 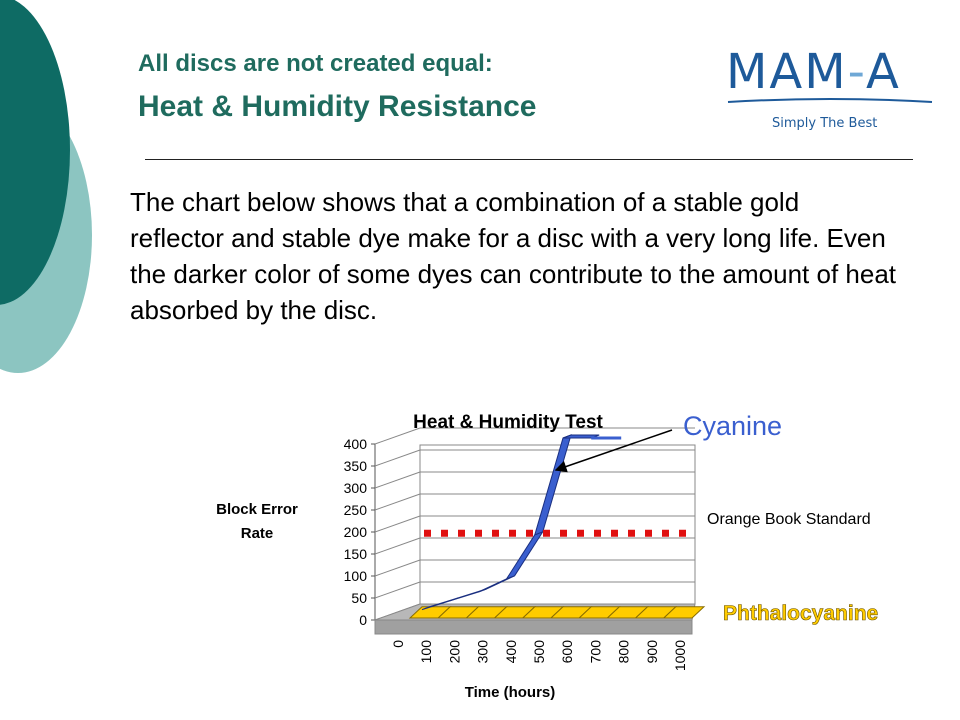 I want to click on y-tick-label: 400, so click(x=356, y=444).